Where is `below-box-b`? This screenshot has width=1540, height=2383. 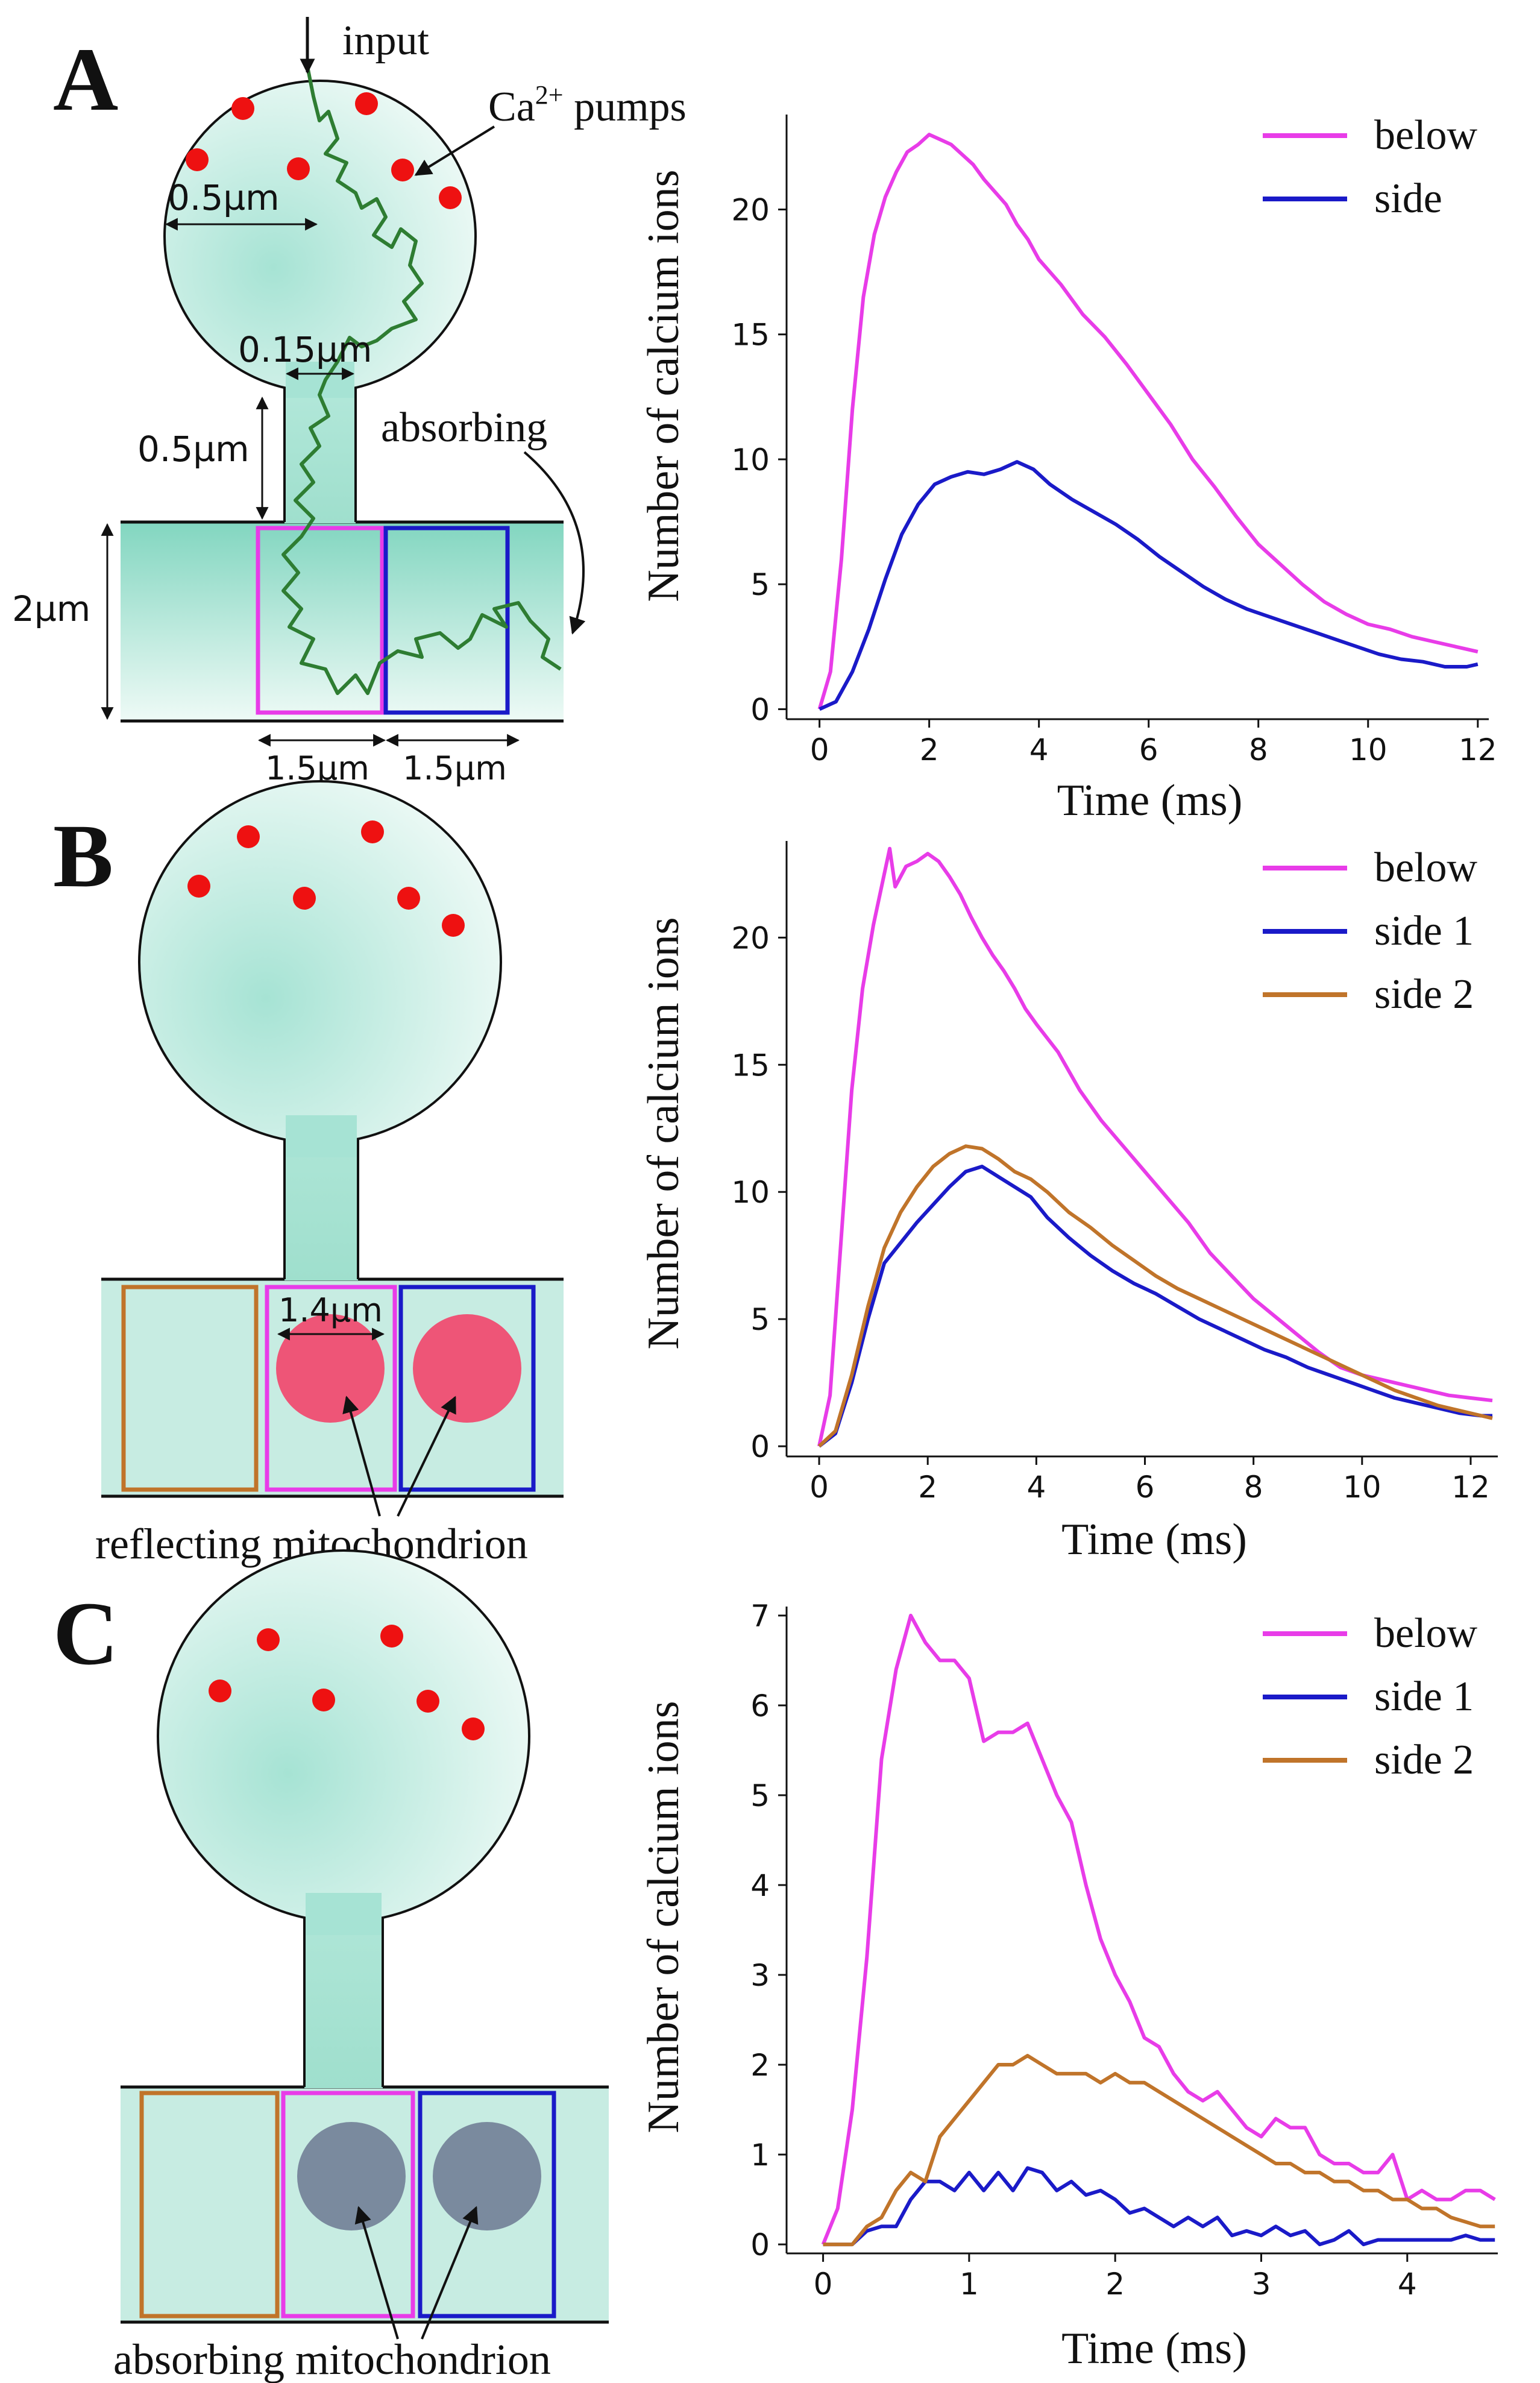 below-box-b is located at coordinates (331, 1389).